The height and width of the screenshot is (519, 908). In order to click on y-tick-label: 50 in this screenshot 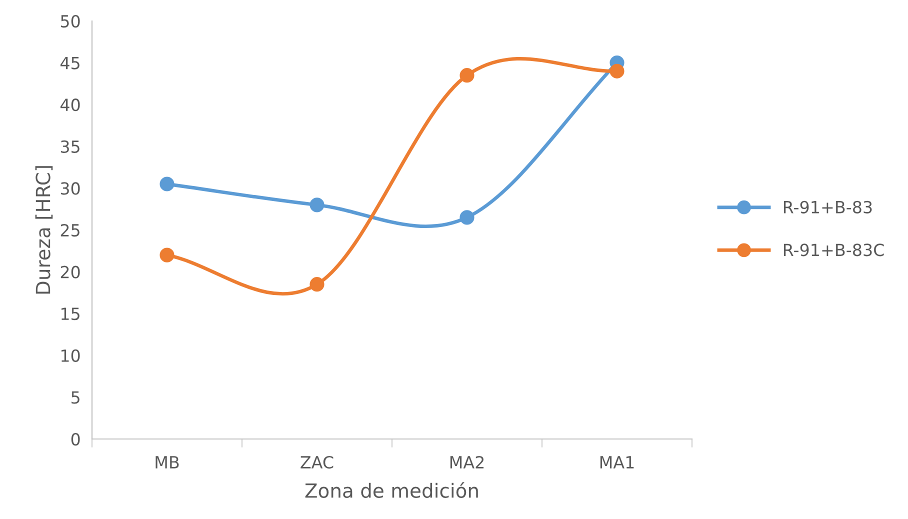, I will do `click(70, 21)`.